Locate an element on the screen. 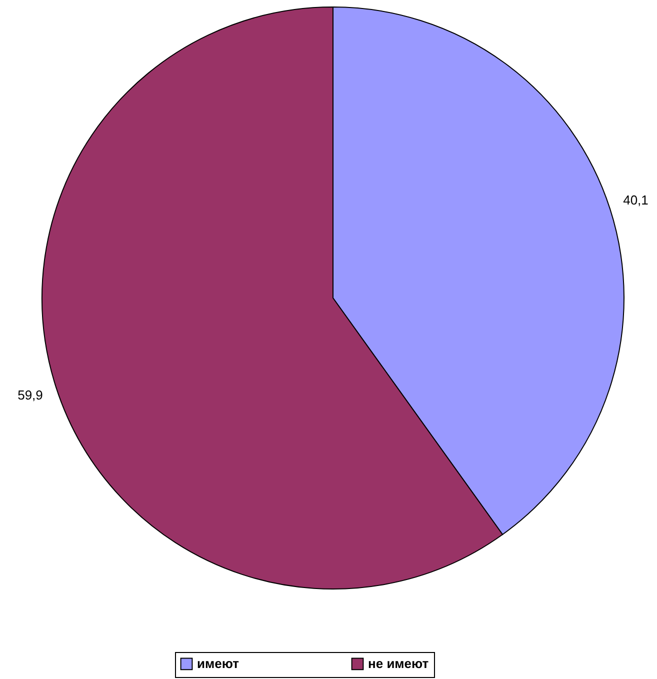 This screenshot has width=657, height=679. data-label: 59,9 is located at coordinates (30, 394).